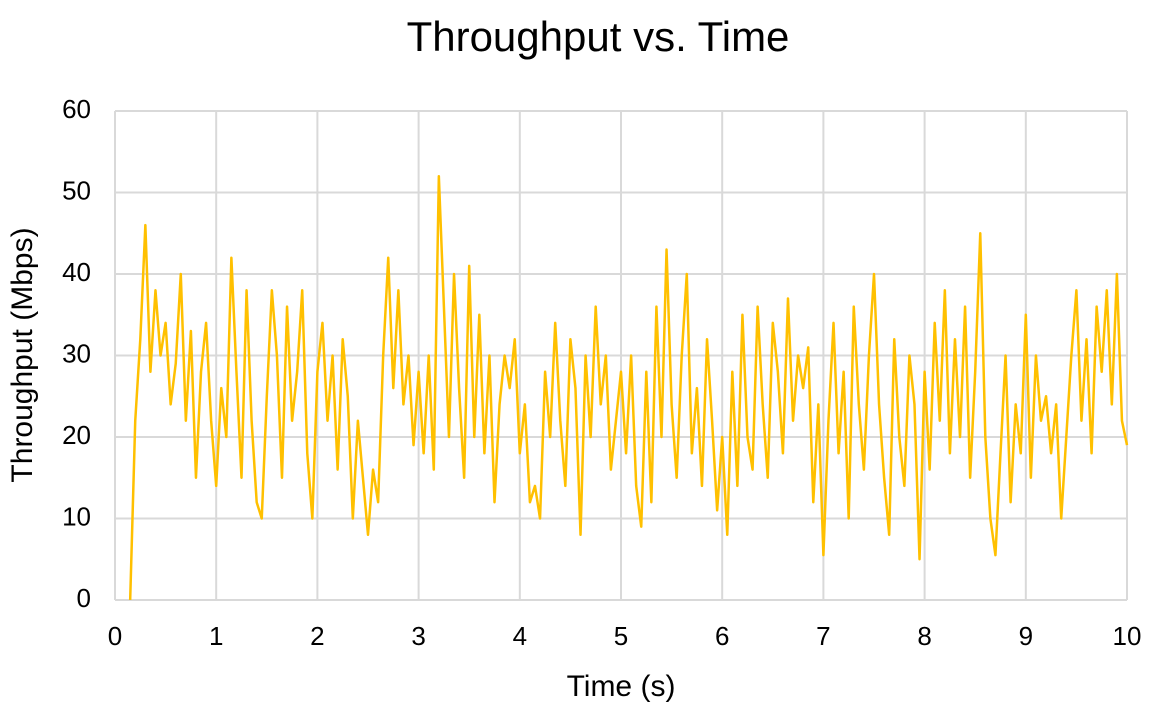 The image size is (1168, 714). What do you see at coordinates (84, 598) in the screenshot?
I see `y-tick-label: 0` at bounding box center [84, 598].